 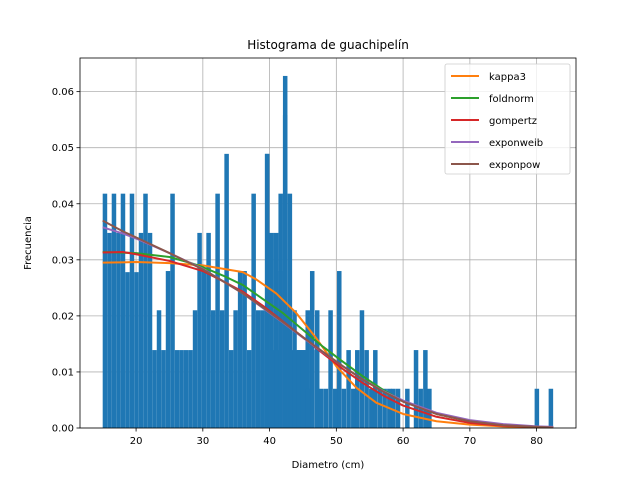 I want to click on y-tick-label: 0.01, so click(x=63, y=372).